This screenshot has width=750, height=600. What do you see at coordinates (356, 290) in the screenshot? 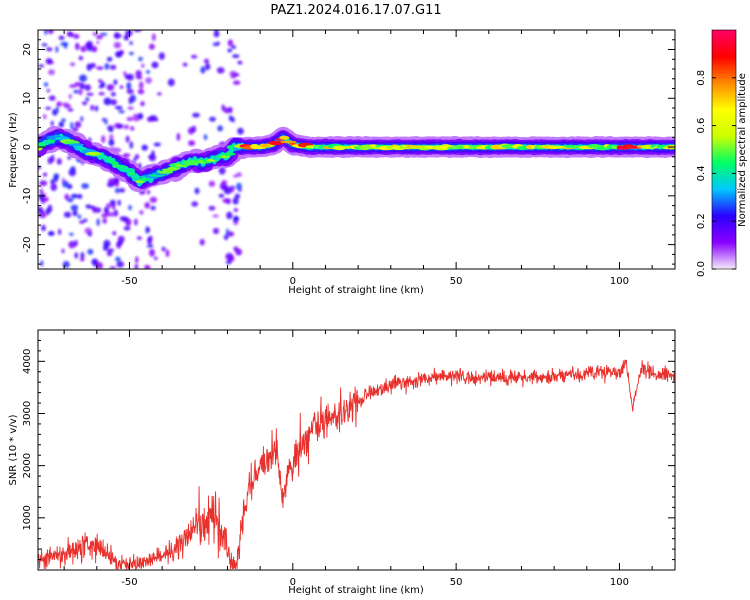
I see `spectrogram-x-axis-label: Height of straight line (km)` at bounding box center [356, 290].